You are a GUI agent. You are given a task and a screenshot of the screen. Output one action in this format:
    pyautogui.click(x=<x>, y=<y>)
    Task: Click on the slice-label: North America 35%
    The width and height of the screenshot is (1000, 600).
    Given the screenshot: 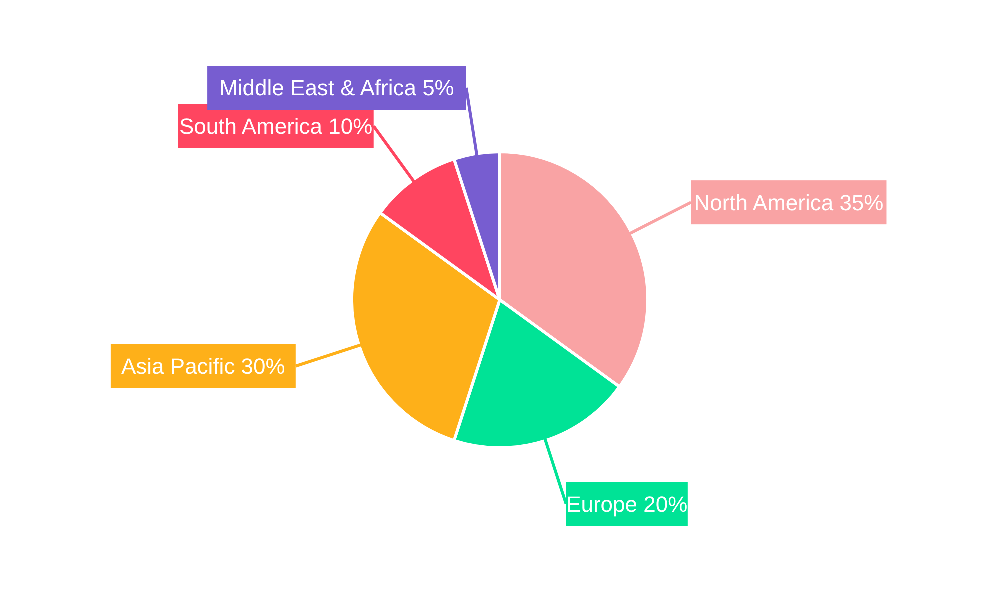 What is the action you would take?
    pyautogui.click(x=789, y=203)
    